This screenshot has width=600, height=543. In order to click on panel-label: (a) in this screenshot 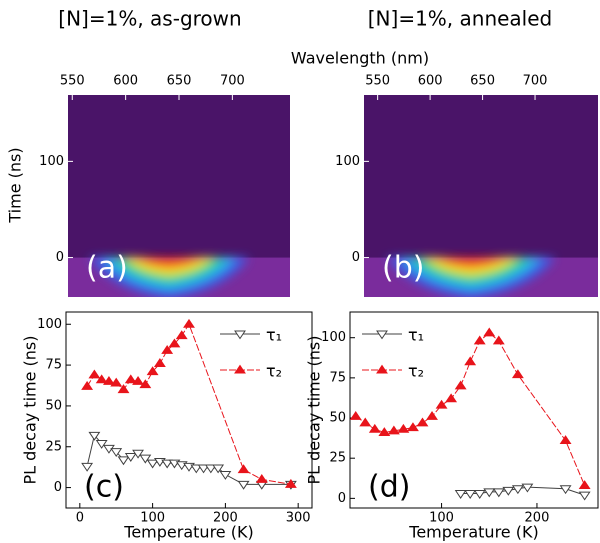, I will do `click(107, 268)`.